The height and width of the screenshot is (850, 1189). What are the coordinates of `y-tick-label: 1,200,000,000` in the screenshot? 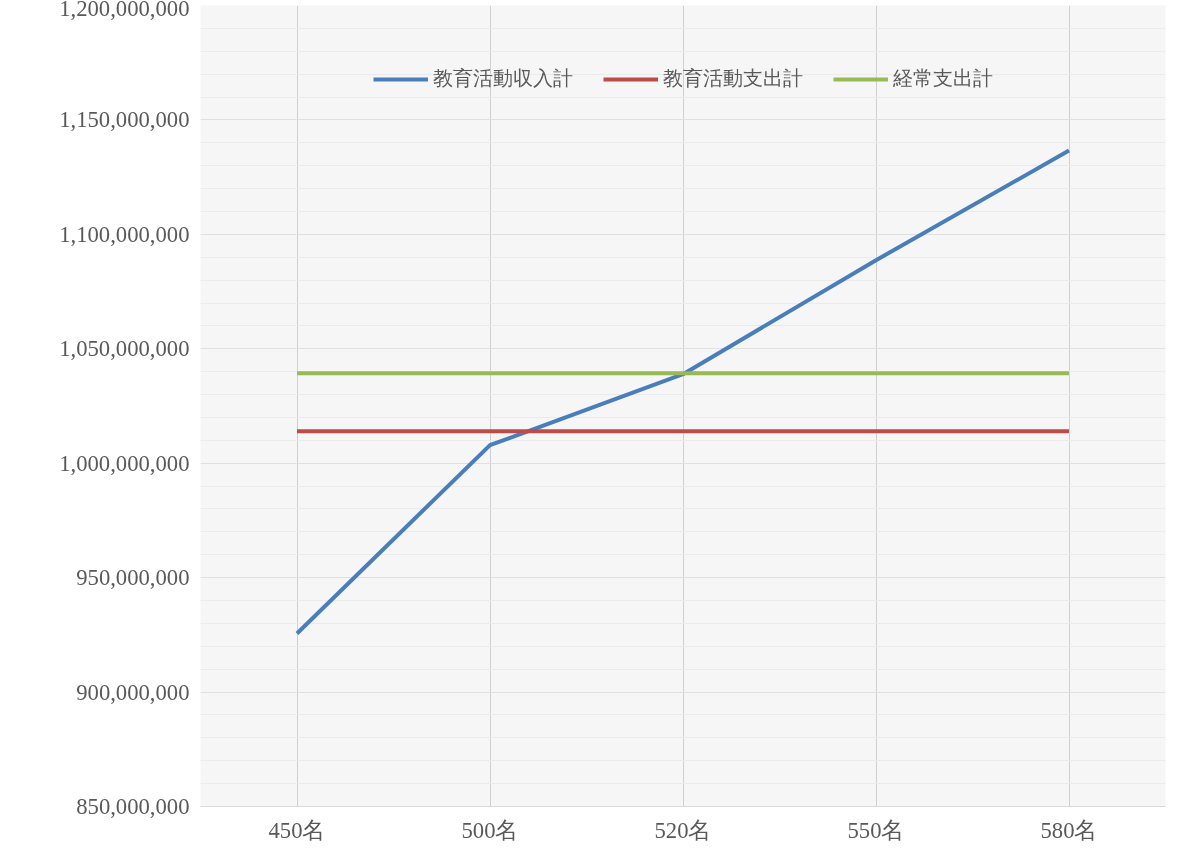 It's located at (124, 10).